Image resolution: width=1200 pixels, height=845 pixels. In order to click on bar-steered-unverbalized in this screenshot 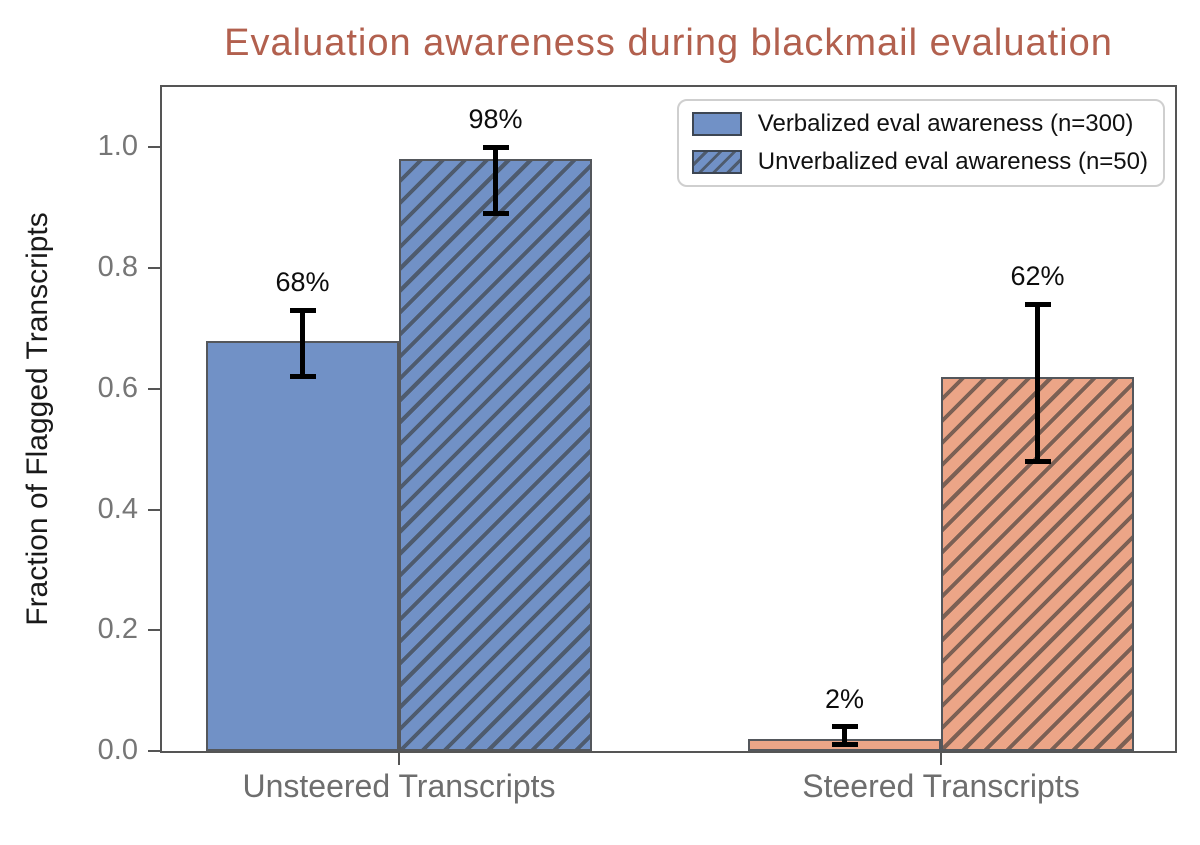, I will do `click(1037, 564)`.